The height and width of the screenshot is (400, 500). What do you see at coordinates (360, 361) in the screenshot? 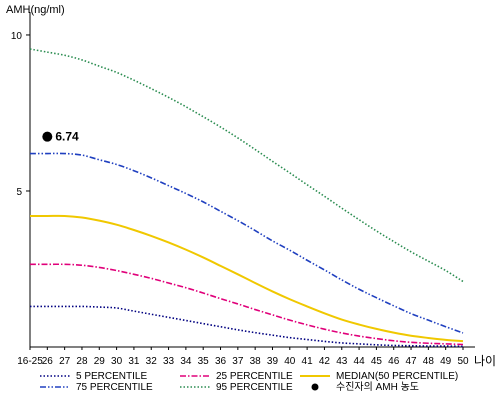
I see `x-tick-label: 44` at bounding box center [360, 361].